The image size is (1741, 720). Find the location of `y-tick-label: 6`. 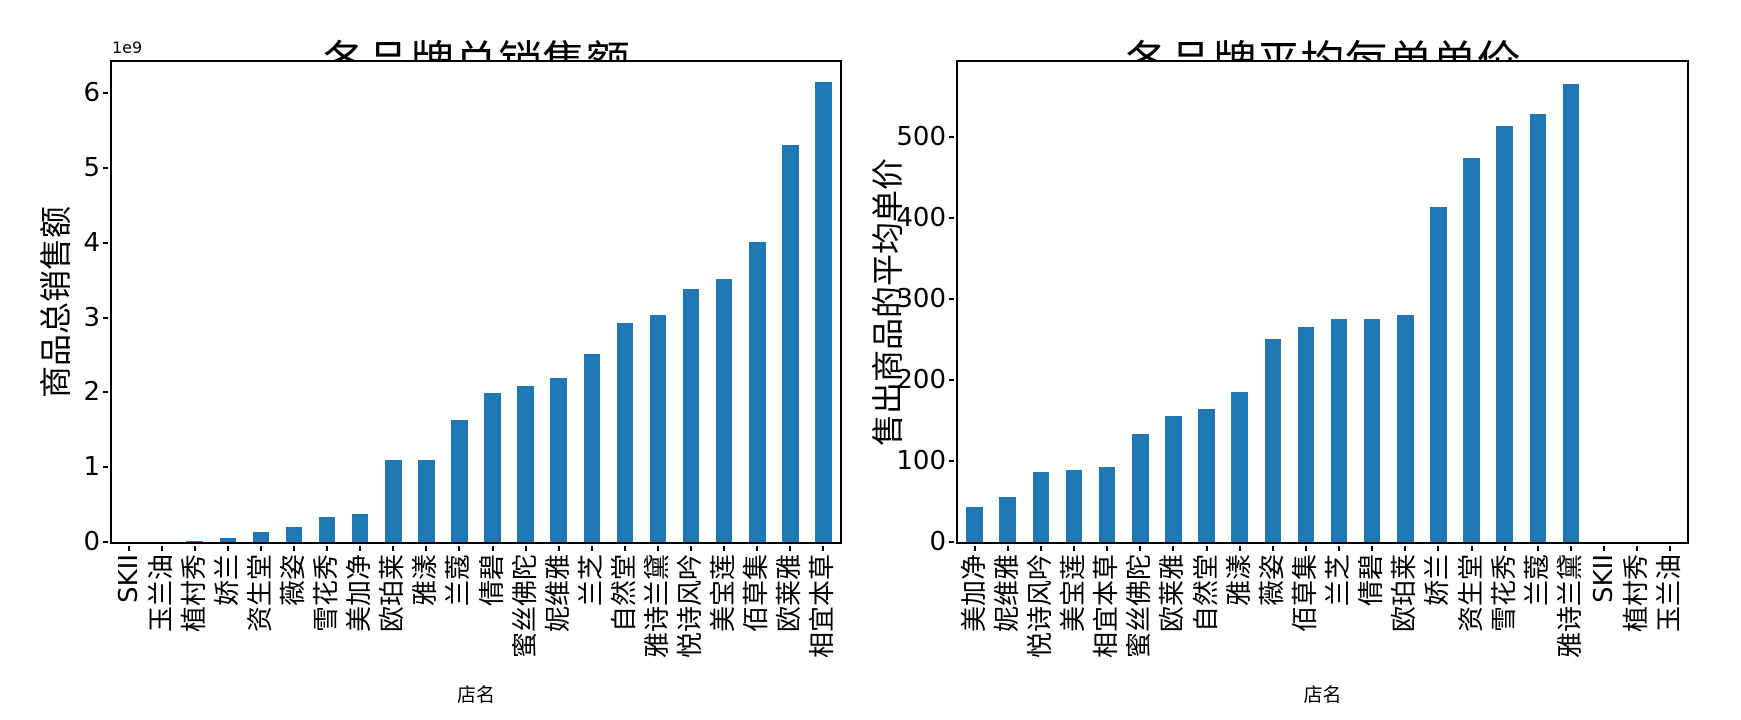

y-tick-label: 6 is located at coordinates (91, 93).